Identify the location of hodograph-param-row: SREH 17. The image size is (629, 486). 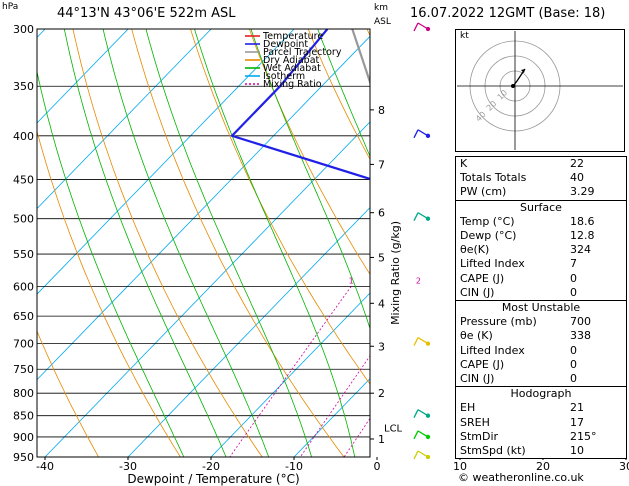
(541, 423).